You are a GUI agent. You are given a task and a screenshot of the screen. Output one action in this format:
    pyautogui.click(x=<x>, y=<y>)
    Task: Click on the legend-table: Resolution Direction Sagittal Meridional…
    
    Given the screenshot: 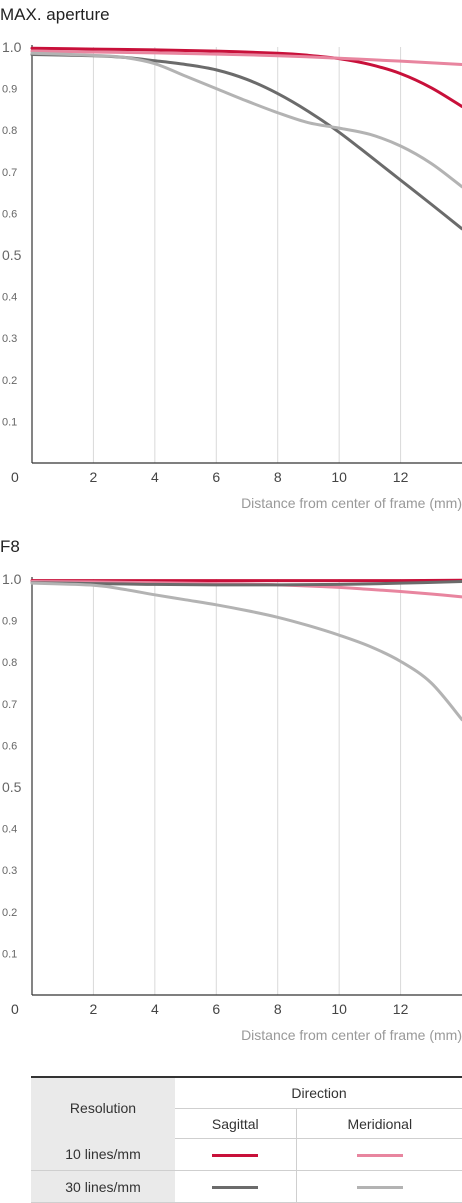 What is the action you would take?
    pyautogui.click(x=246, y=1139)
    